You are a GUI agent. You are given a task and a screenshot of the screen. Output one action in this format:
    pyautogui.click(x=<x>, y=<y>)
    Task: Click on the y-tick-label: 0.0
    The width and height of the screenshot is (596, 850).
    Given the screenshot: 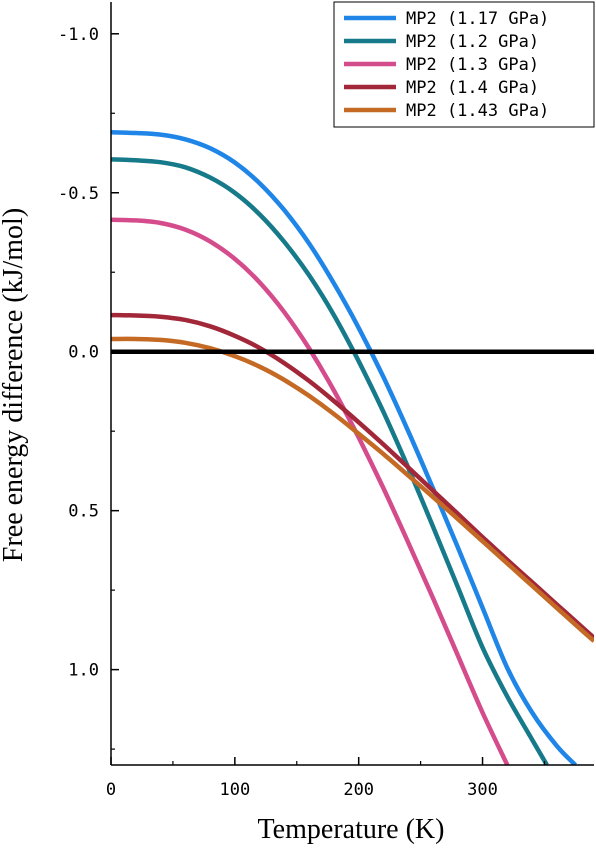 What is the action you would take?
    pyautogui.click(x=83, y=353)
    